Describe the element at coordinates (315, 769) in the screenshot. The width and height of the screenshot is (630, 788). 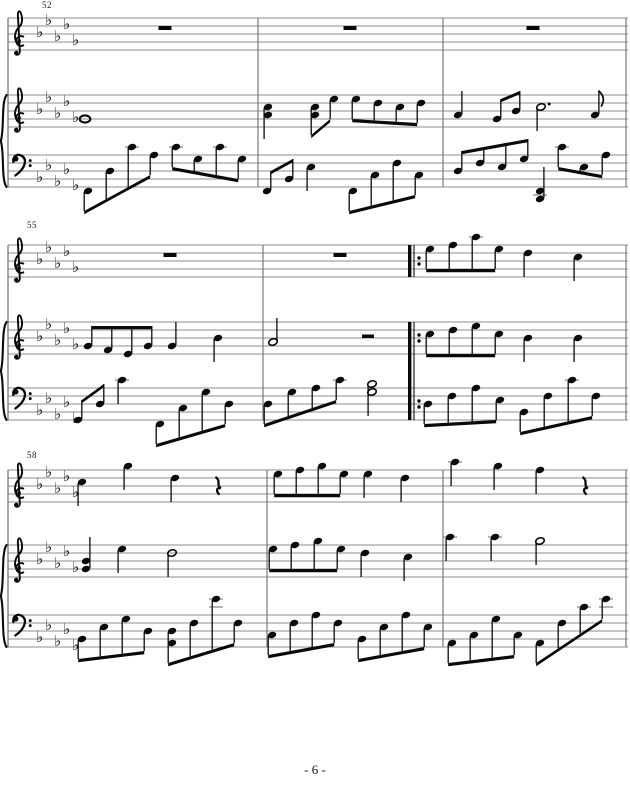
I see `page-number: - 6 -` at that location.